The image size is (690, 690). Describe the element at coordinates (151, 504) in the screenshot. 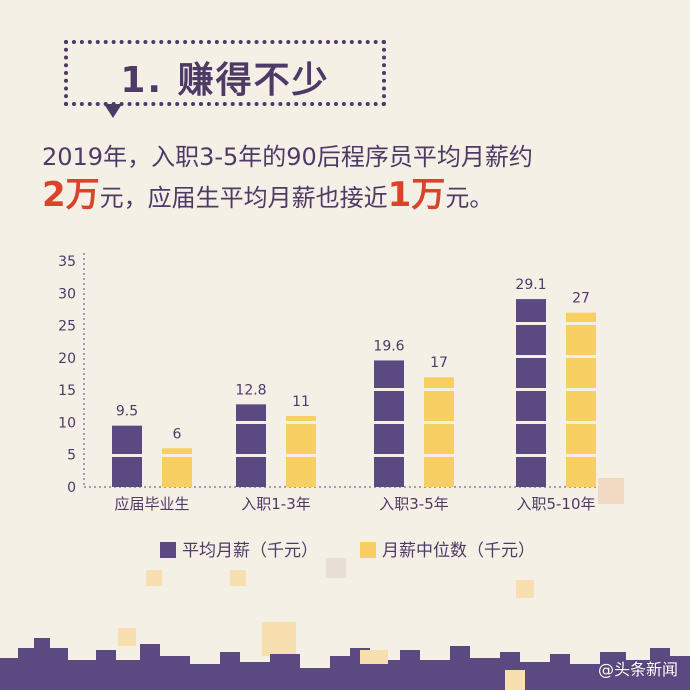

I see `x-tick-label: 应届毕业生` at that location.